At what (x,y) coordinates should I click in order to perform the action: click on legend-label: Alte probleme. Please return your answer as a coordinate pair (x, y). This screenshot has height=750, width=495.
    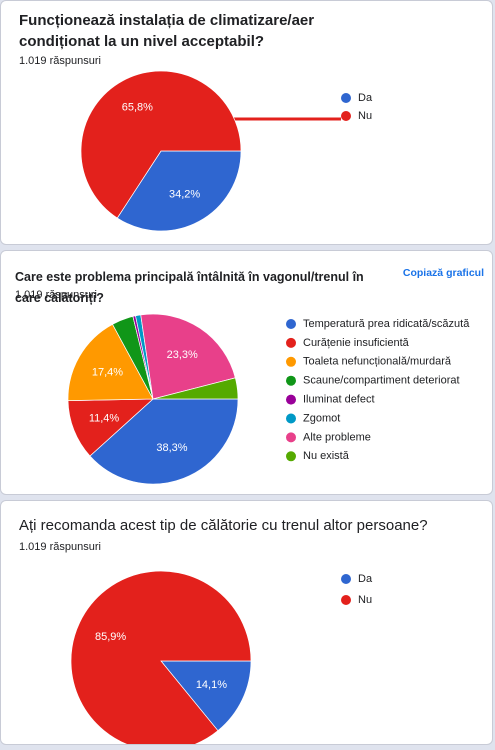
    Looking at the image, I should click on (337, 437).